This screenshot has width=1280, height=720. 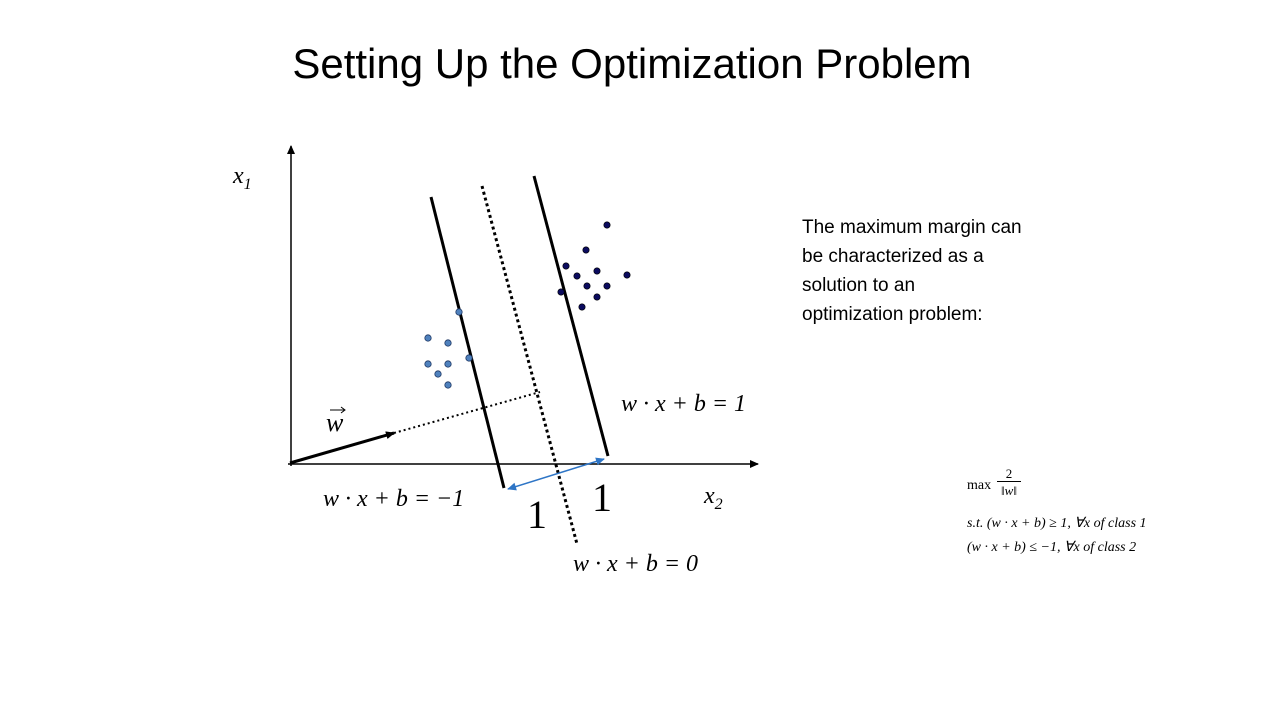 I want to click on fraction-denominator: ‖w‖, so click(x=1009, y=490).